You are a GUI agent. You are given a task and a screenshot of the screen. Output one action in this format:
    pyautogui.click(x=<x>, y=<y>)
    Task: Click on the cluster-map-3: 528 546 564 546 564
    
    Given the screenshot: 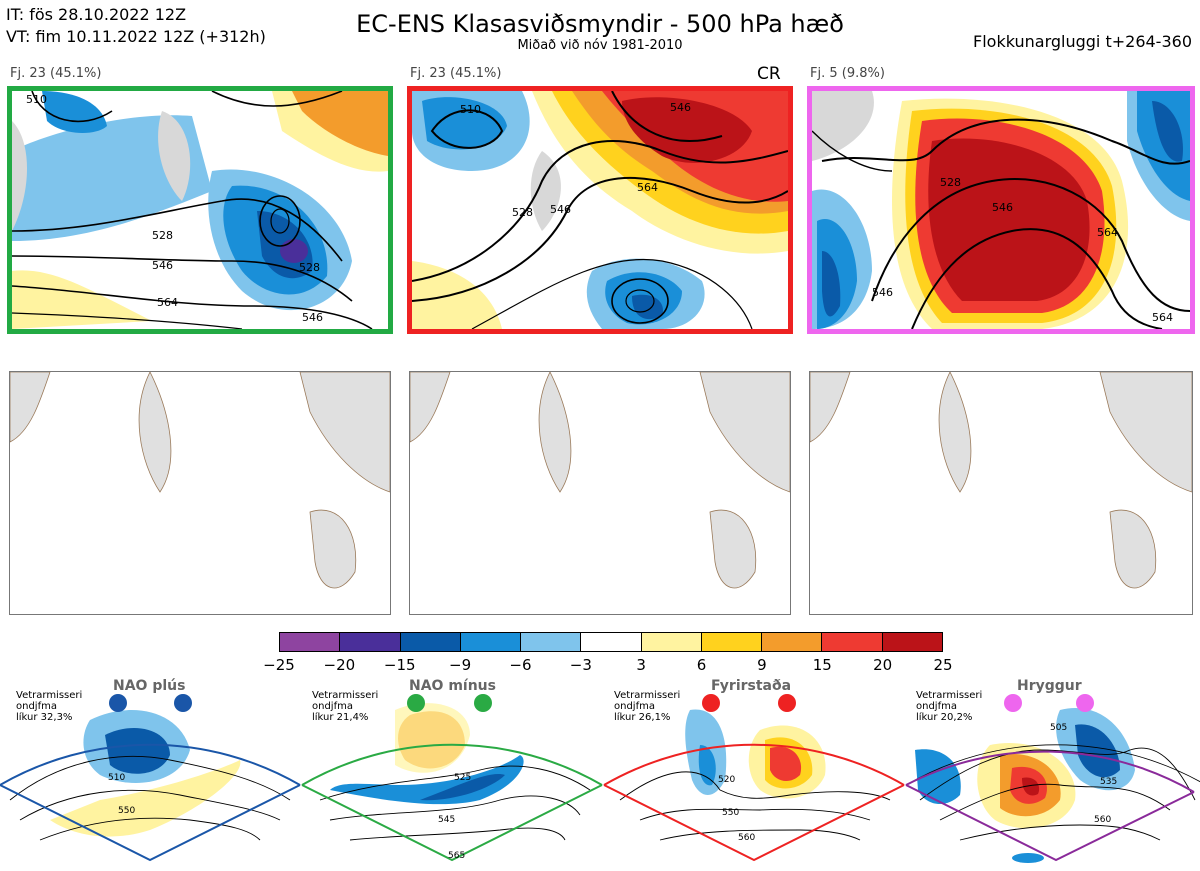 What is the action you would take?
    pyautogui.click(x=1001, y=210)
    